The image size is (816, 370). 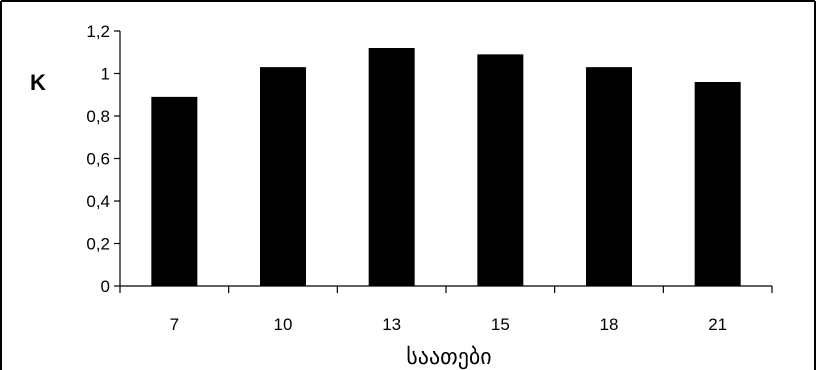 What do you see at coordinates (98, 116) in the screenshot?
I see `y-tick-label: 0,8` at bounding box center [98, 116].